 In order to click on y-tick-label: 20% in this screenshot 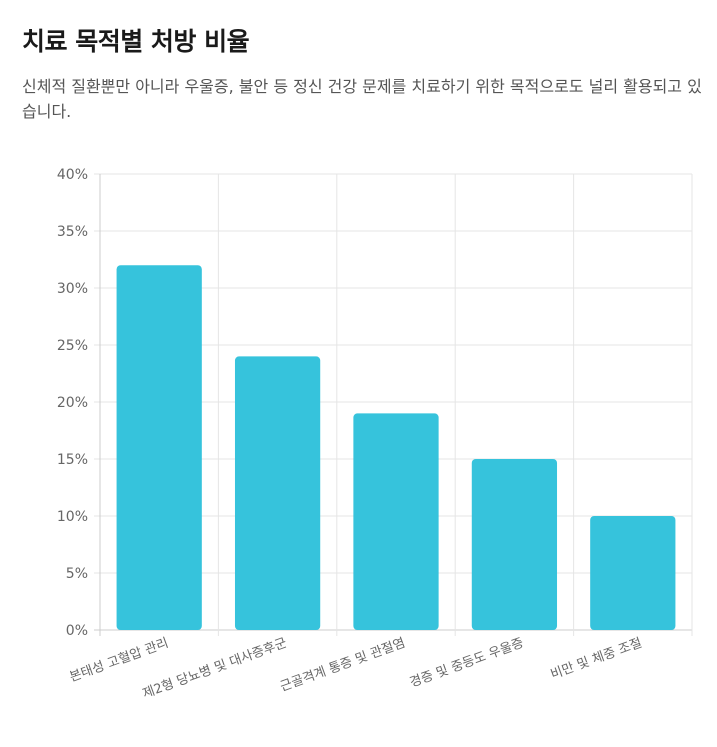, I will do `click(72, 403)`.